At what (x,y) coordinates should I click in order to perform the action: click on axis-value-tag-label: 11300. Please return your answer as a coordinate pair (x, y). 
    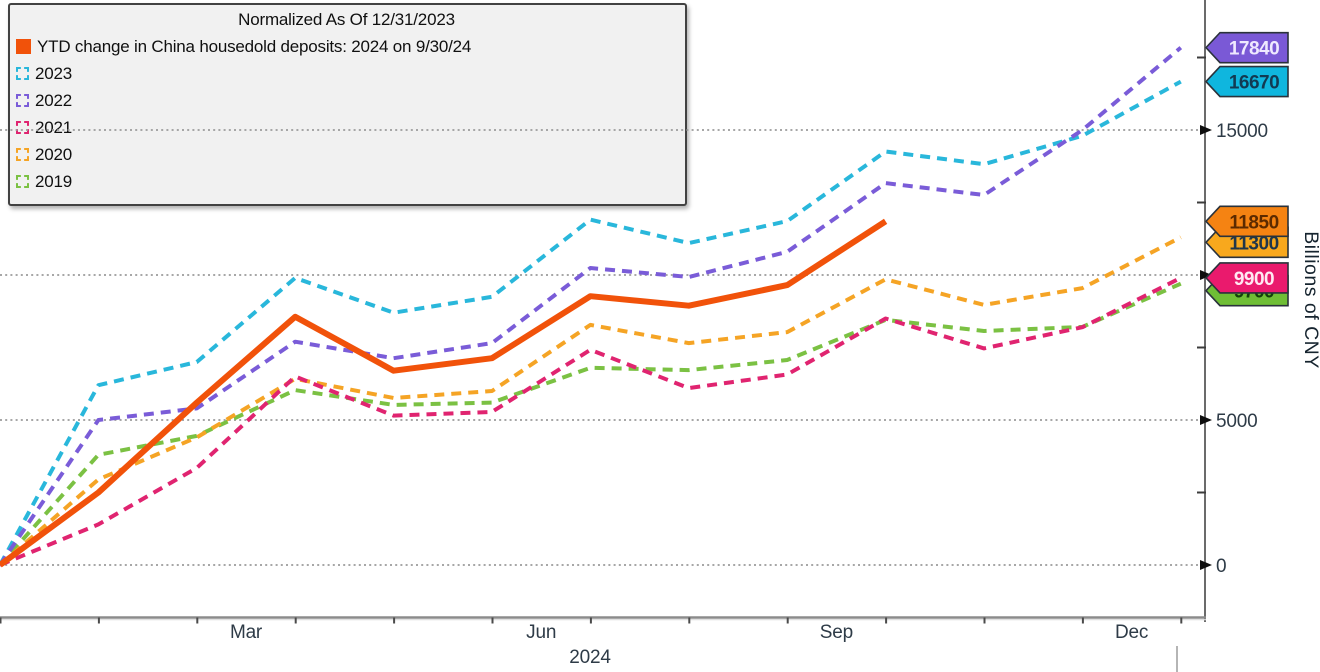
    Looking at the image, I should click on (1253, 243).